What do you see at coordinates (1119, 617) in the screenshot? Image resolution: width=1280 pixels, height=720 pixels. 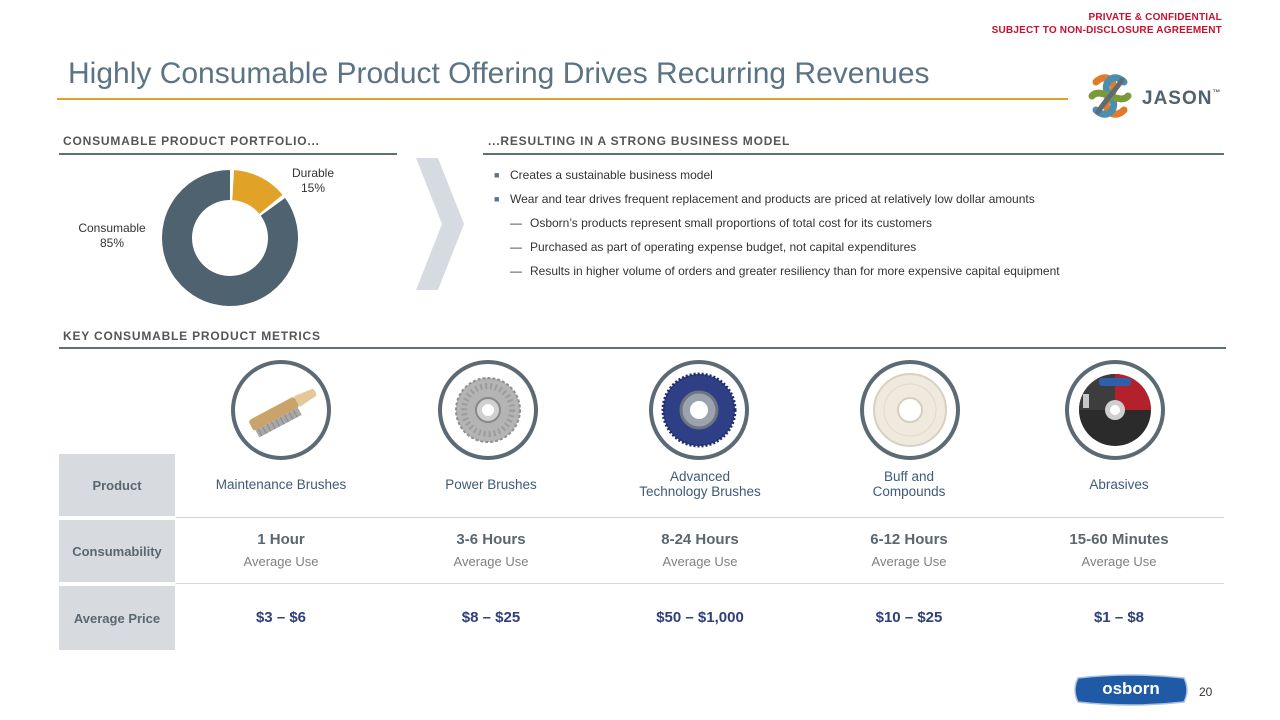 I see `price-abrasives: $1 – $8` at bounding box center [1119, 617].